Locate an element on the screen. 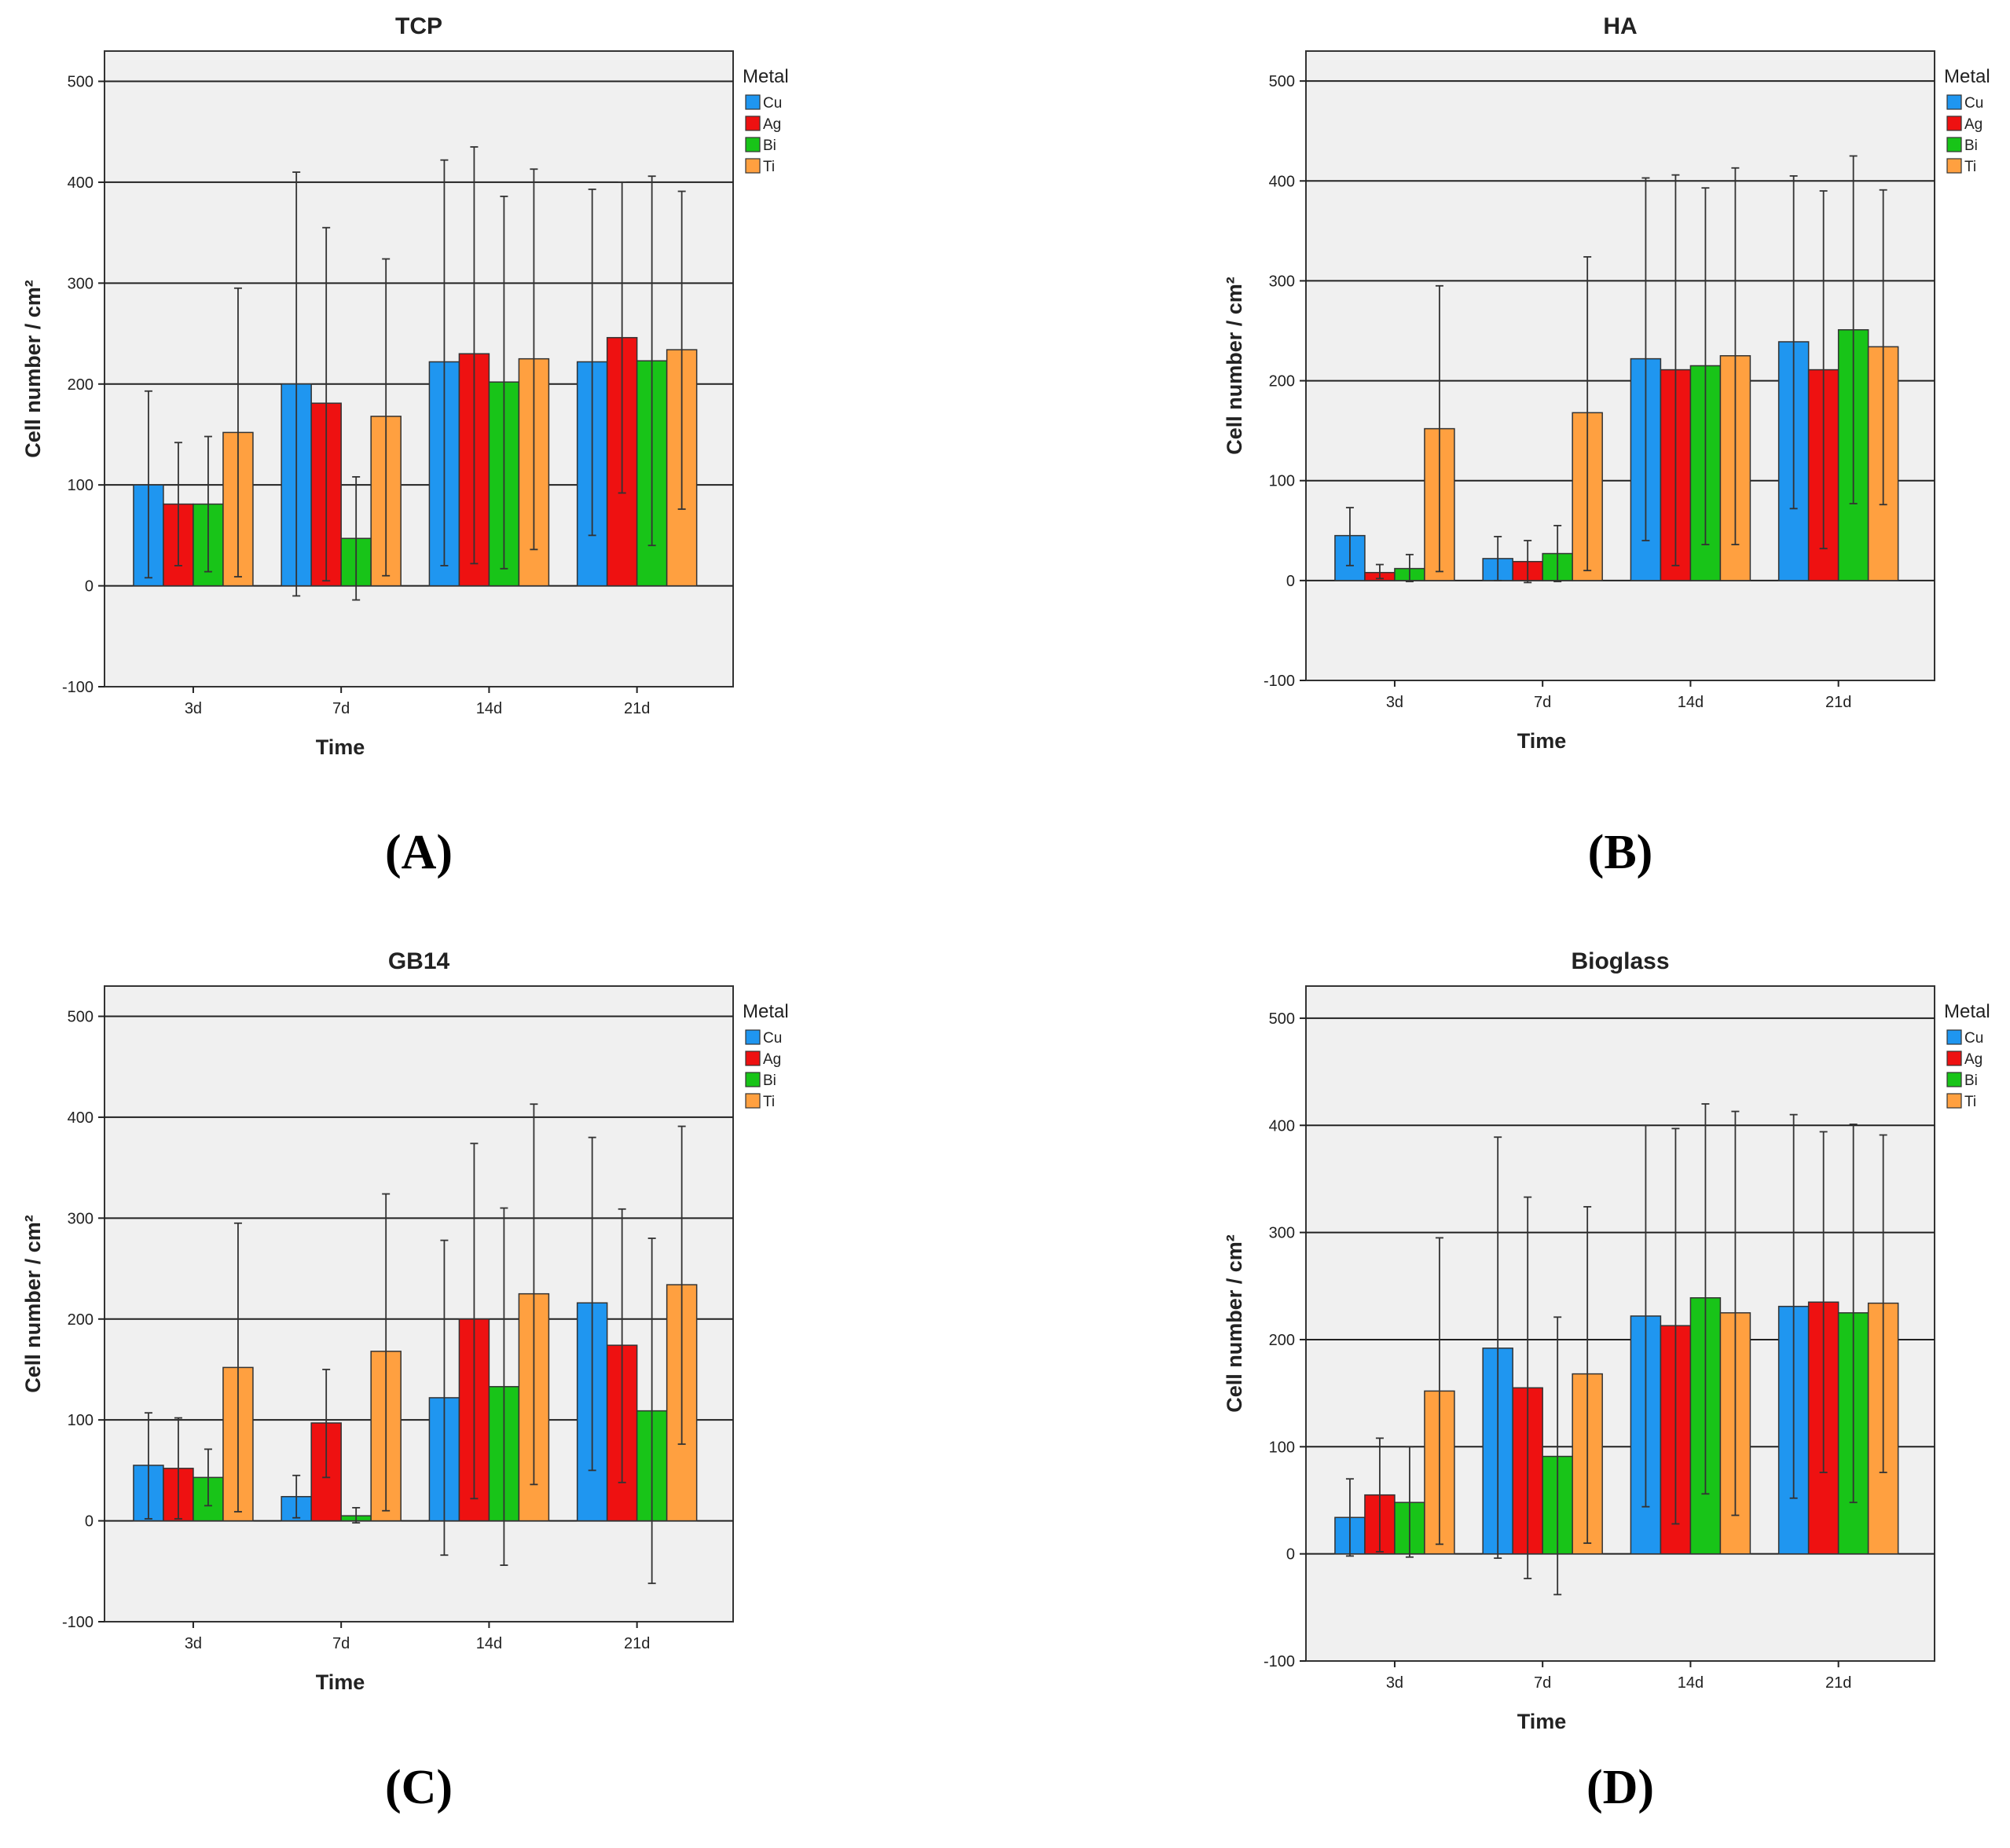 The height and width of the screenshot is (1848, 2010). panel-label: (C) is located at coordinates (419, 1787).